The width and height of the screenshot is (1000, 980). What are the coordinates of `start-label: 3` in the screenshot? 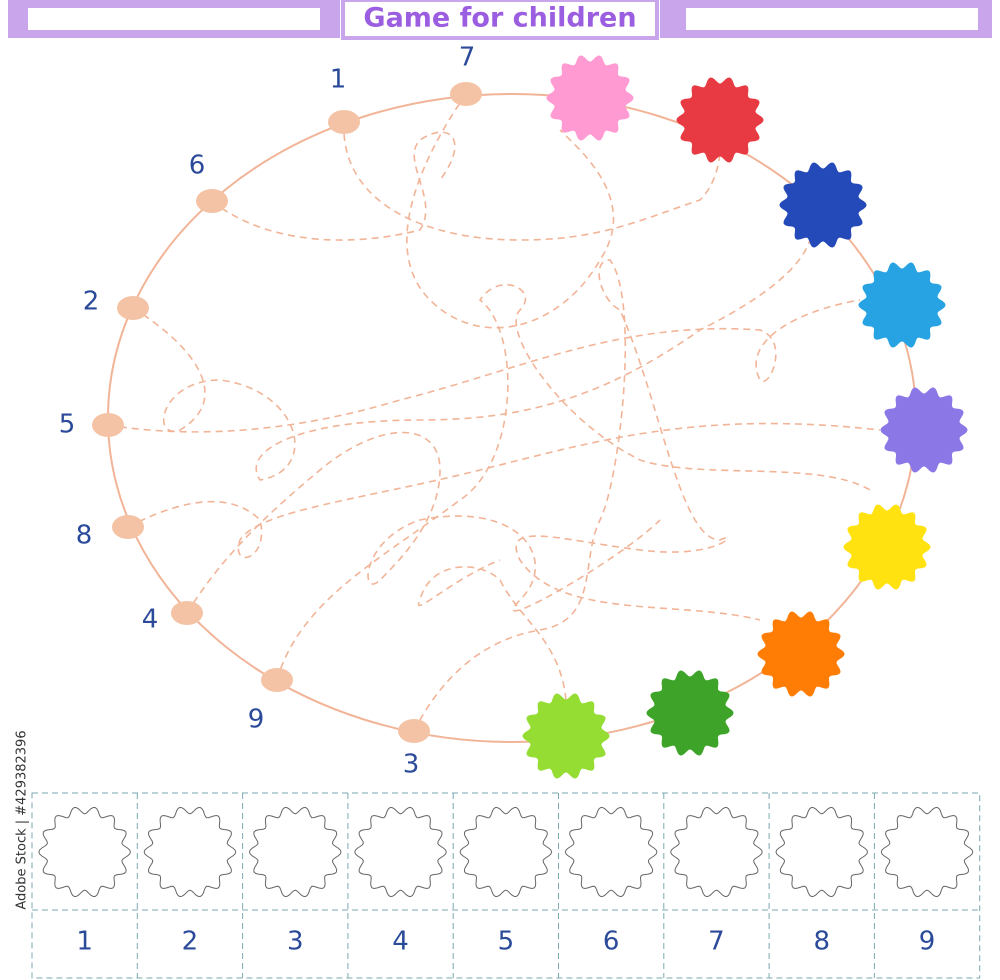 It's located at (411, 765).